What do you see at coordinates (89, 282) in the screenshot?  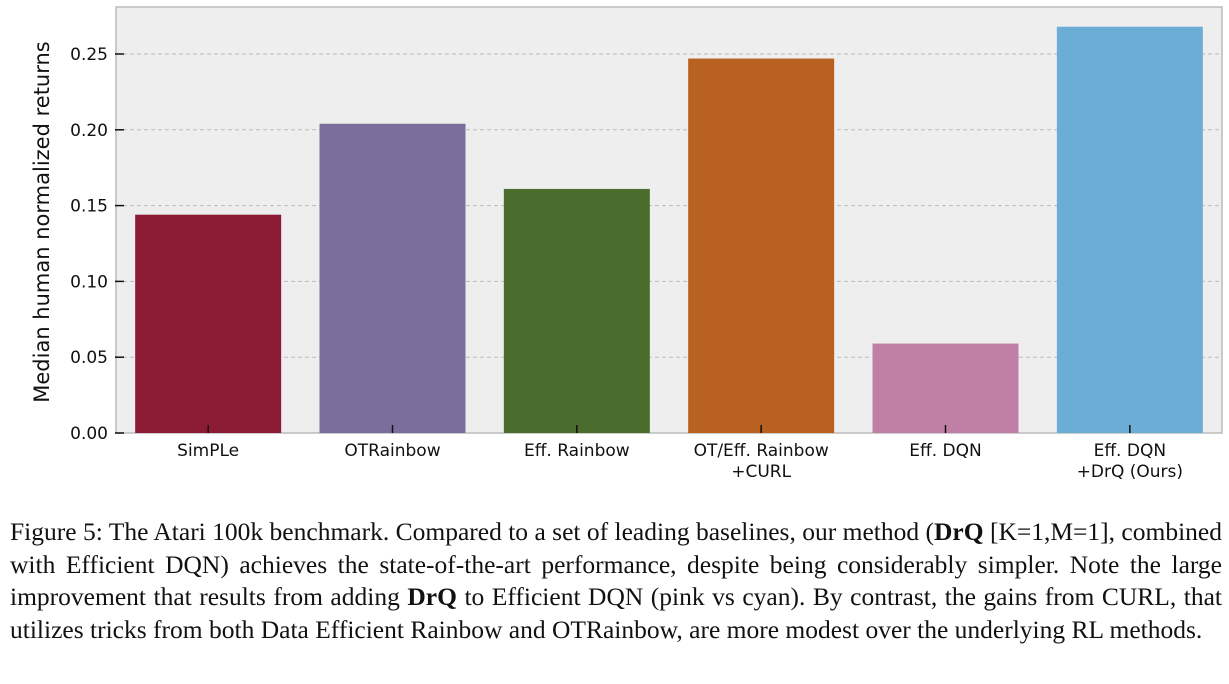 I see `y-tick-label: 0.10` at bounding box center [89, 282].